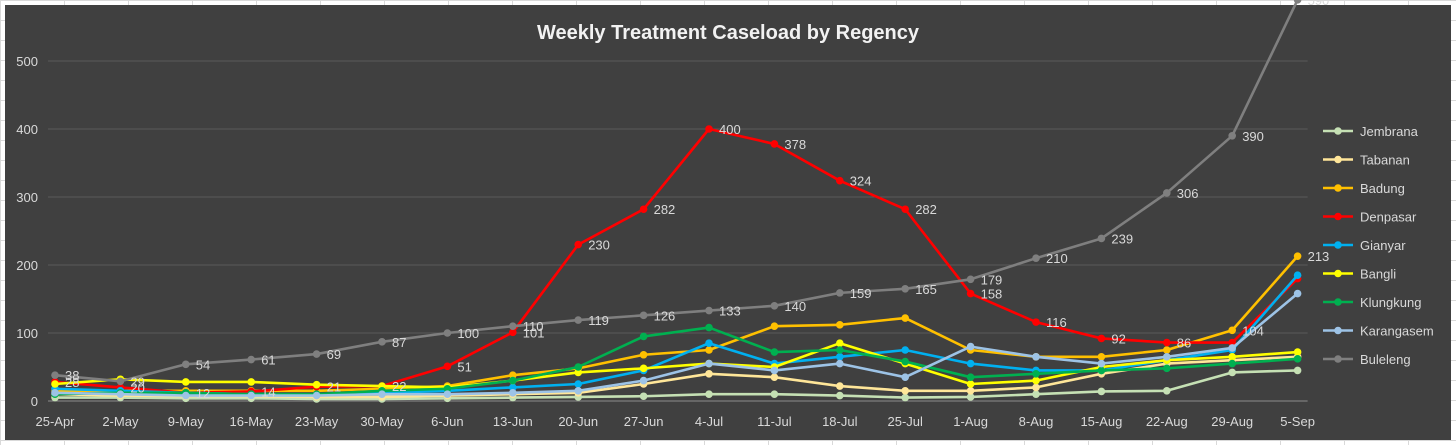  Describe the element at coordinates (1372, 302) in the screenshot. I see `legend-item-klungkung: Klungkung` at that location.